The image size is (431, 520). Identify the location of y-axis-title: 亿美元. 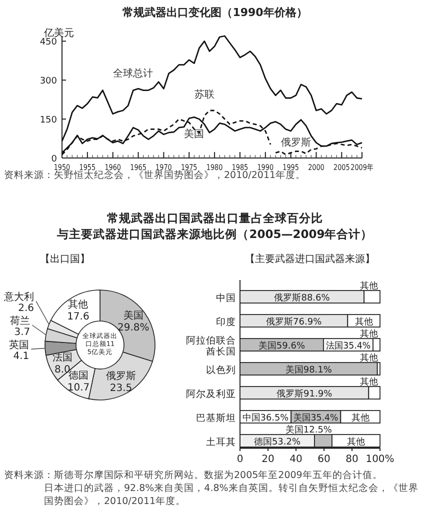
(58, 33).